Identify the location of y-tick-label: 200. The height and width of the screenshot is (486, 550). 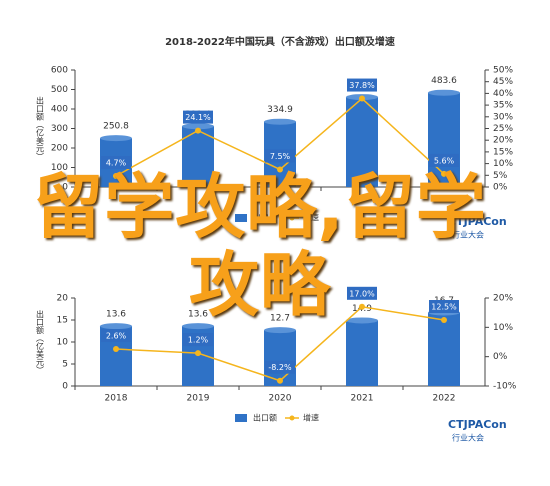
(59, 149).